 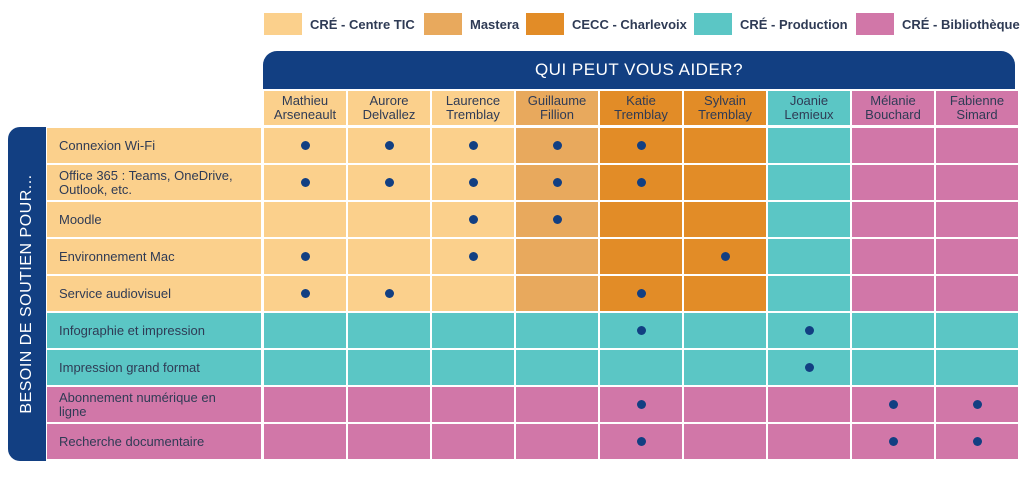 I want to click on need-label: Infographie et impression, so click(x=154, y=330).